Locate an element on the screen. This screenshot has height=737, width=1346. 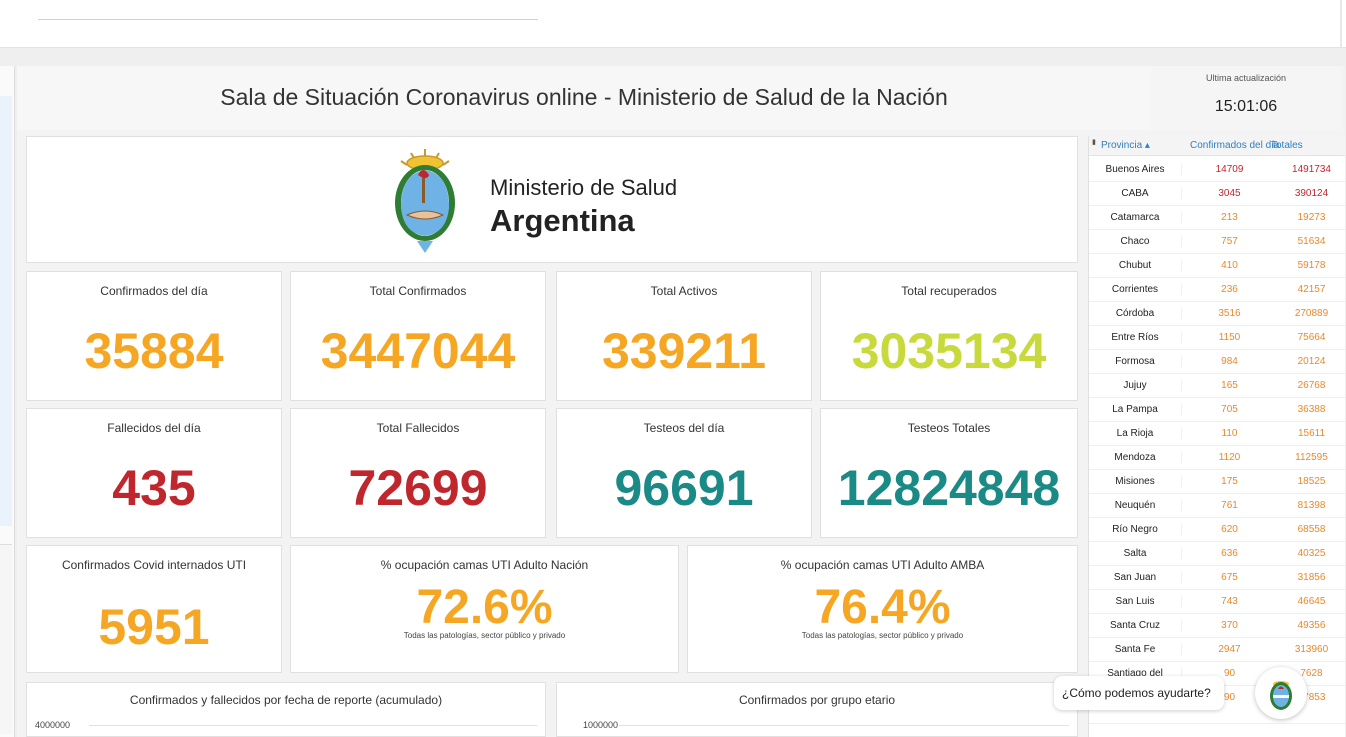
kpi-value: 76.4% is located at coordinates (882, 607).